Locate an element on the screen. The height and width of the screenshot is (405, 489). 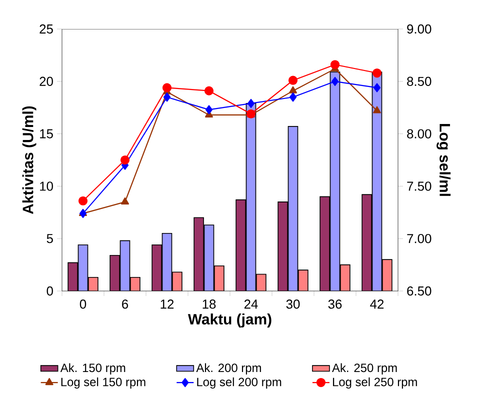
legend-label: Log sel 200 rpm is located at coordinates (239, 383).